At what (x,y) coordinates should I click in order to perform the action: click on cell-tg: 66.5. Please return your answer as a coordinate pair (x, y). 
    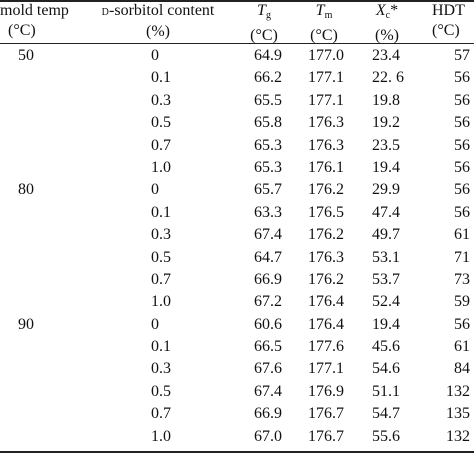
    Looking at the image, I should click on (268, 347).